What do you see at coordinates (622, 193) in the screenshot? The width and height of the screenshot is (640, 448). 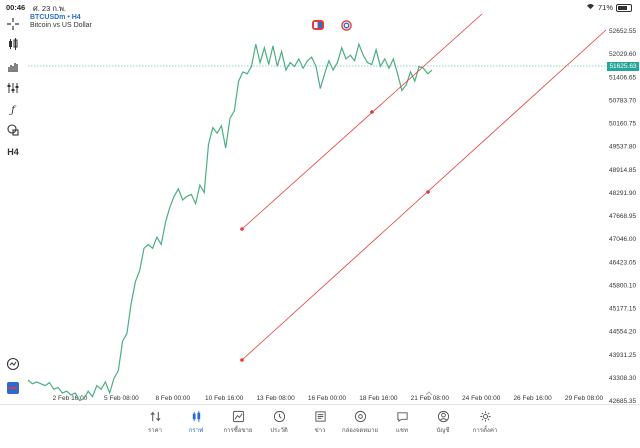 I see `price-axis-label: 48291.90` at bounding box center [622, 193].